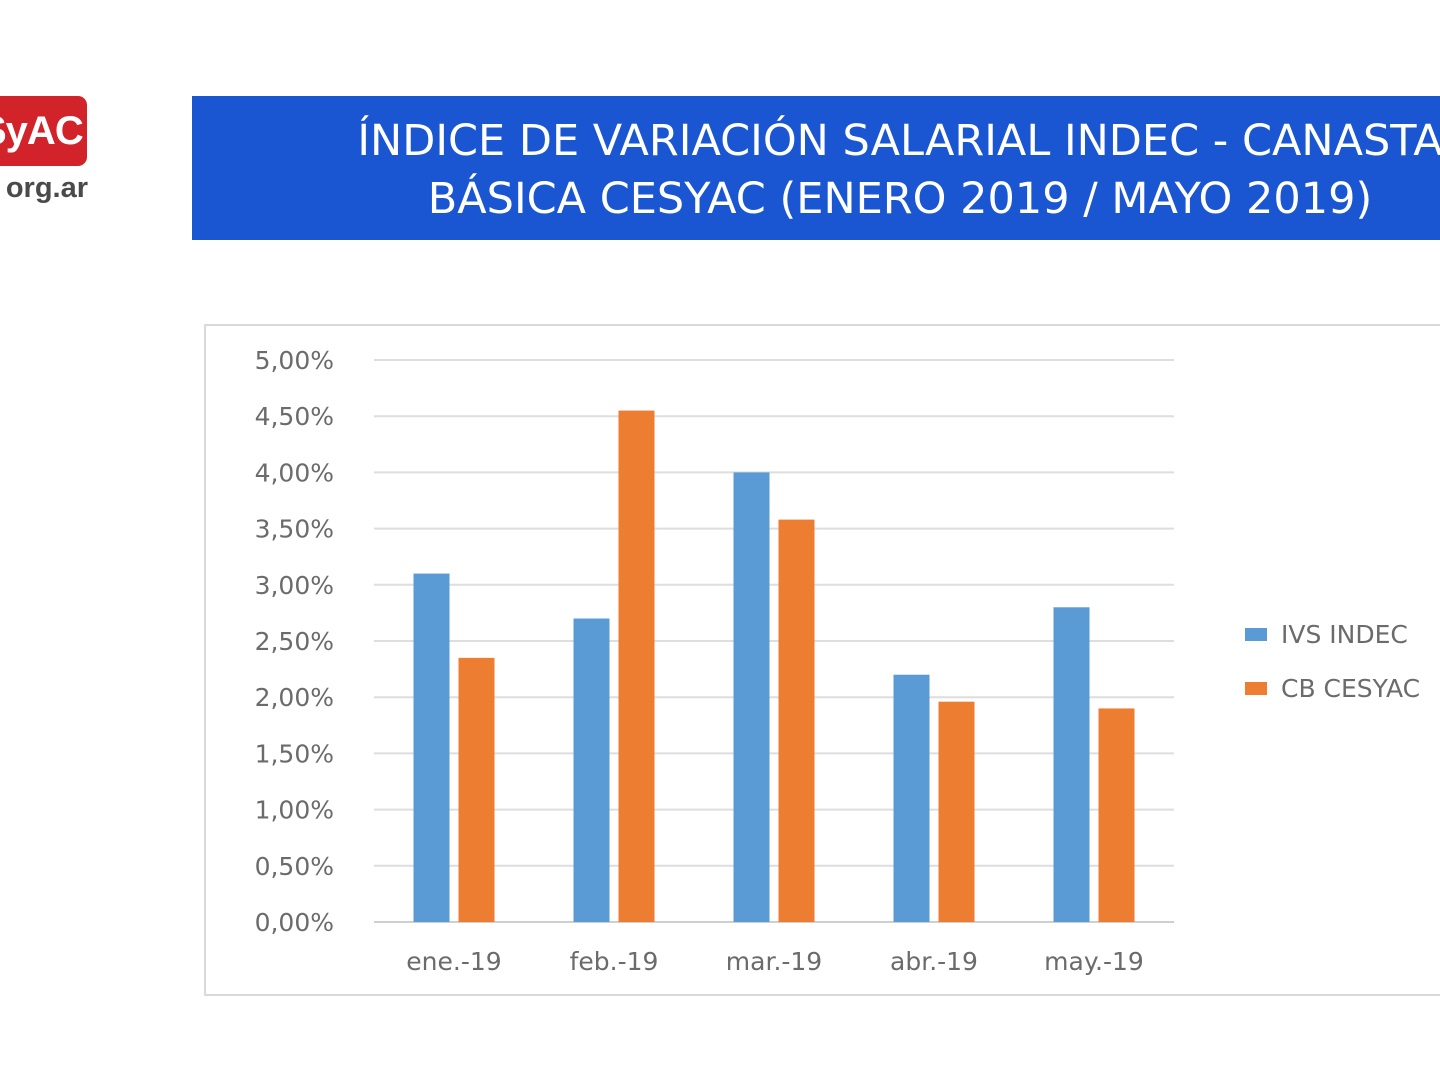  Describe the element at coordinates (294, 360) in the screenshot. I see `y-tick-label: 5,00%` at that location.